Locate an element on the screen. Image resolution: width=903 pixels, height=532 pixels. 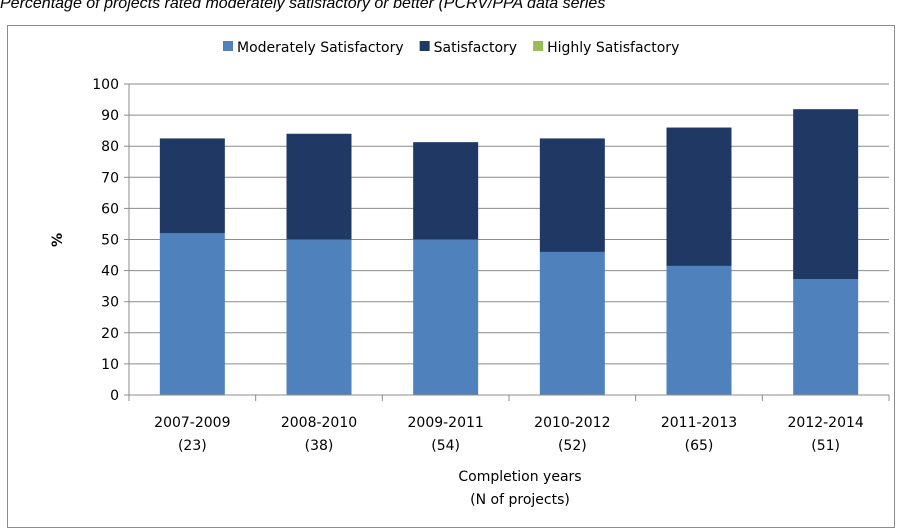
y-tick-label: 100 is located at coordinates (105, 85).